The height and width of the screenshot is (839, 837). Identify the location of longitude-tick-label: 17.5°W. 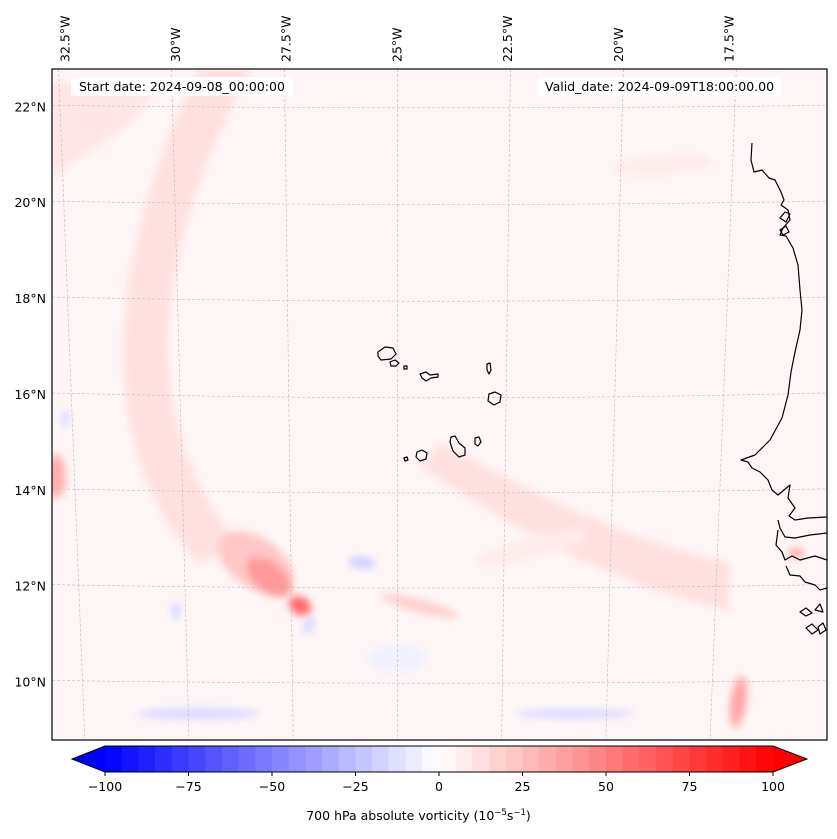
(729, 39).